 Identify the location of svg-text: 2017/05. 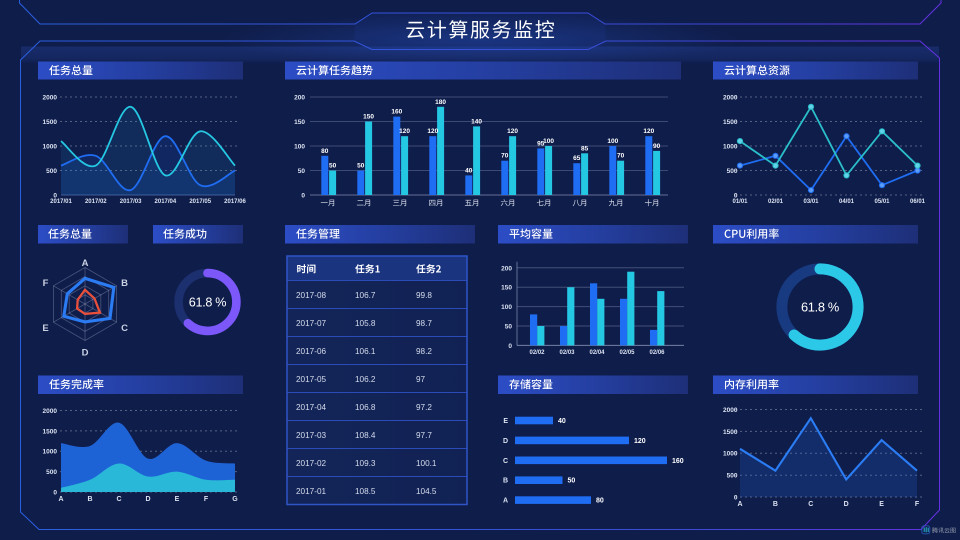
(200, 202).